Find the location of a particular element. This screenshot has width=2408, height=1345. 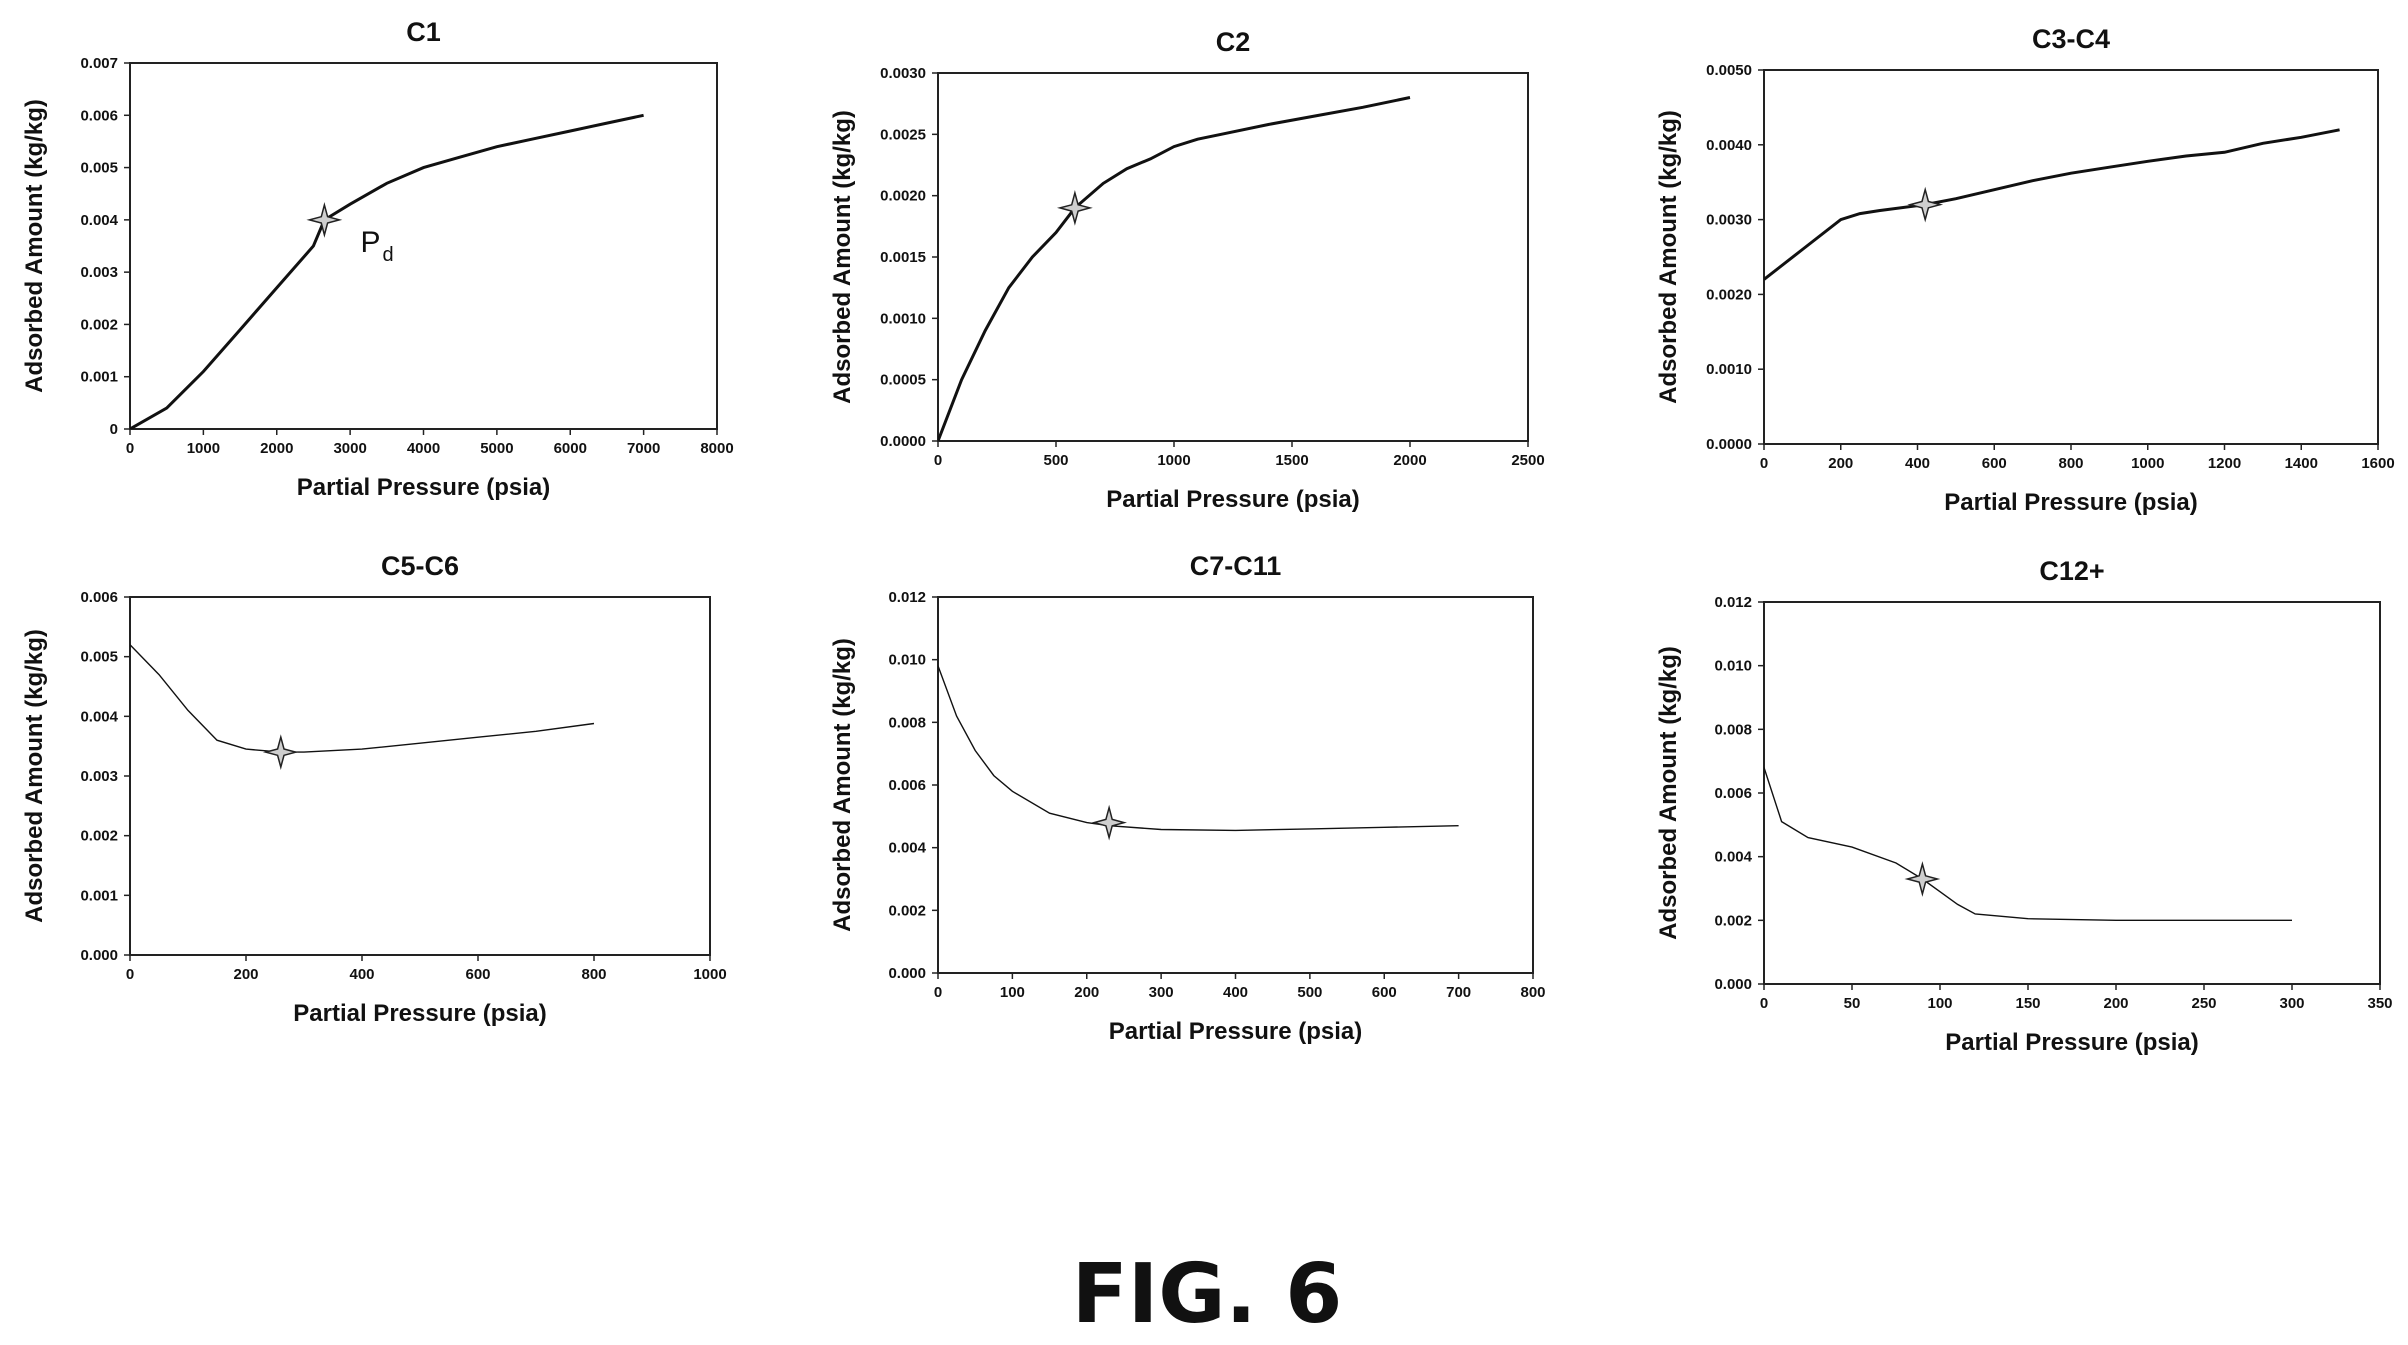

chart-title: C3-C4 is located at coordinates (2071, 39).